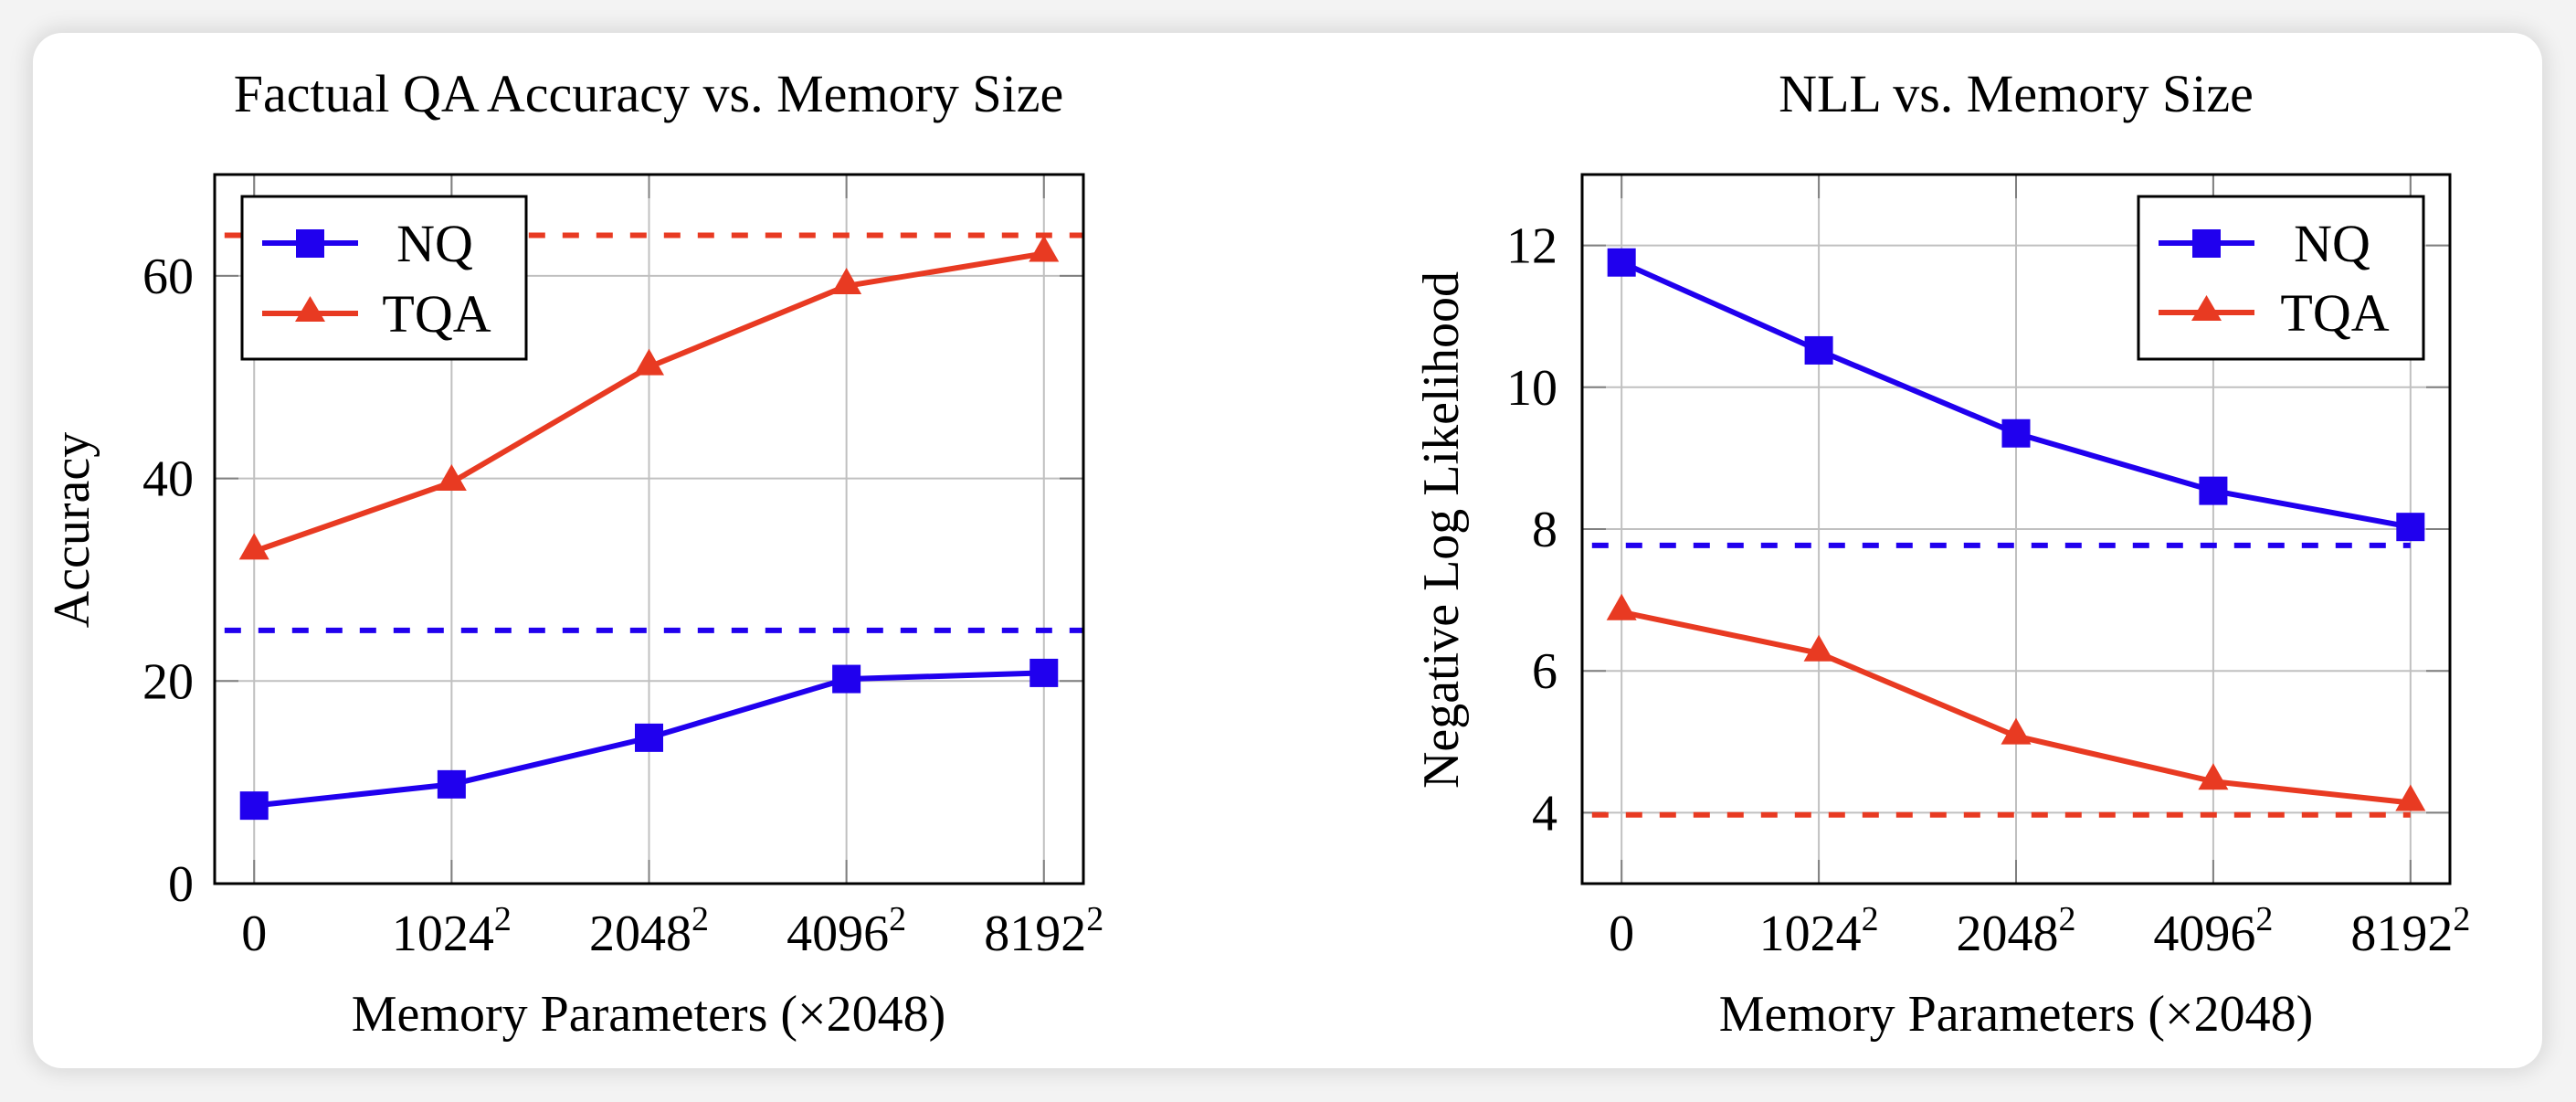 This screenshot has height=1102, width=2576. Describe the element at coordinates (648, 93) in the screenshot. I see `chart-title: Factual QA Accuracy vs. Memory Size` at that location.